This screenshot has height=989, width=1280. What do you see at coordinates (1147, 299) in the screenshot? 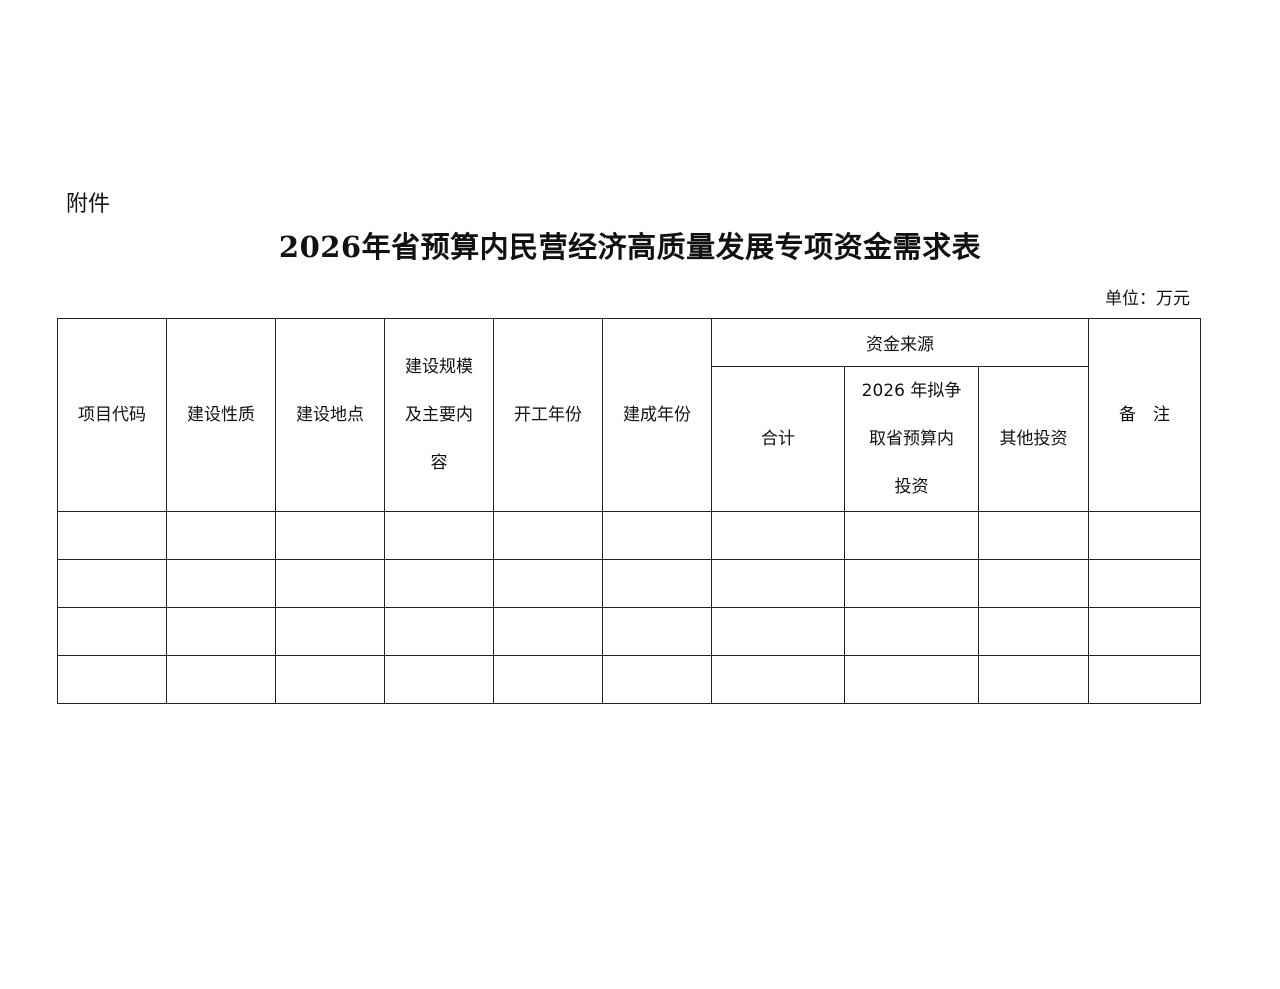
I see `unit-label: 单位：万元` at bounding box center [1147, 299].